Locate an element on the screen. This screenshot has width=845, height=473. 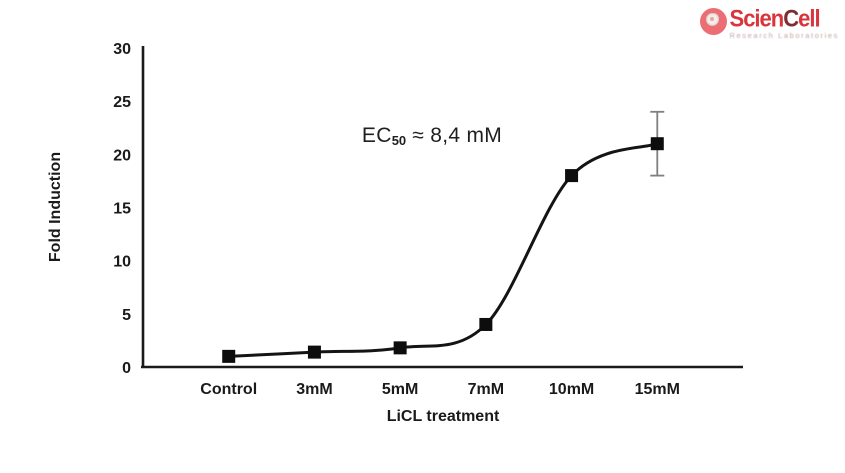
ec50-rest: ≈ 8,4 mM is located at coordinates (454, 135).